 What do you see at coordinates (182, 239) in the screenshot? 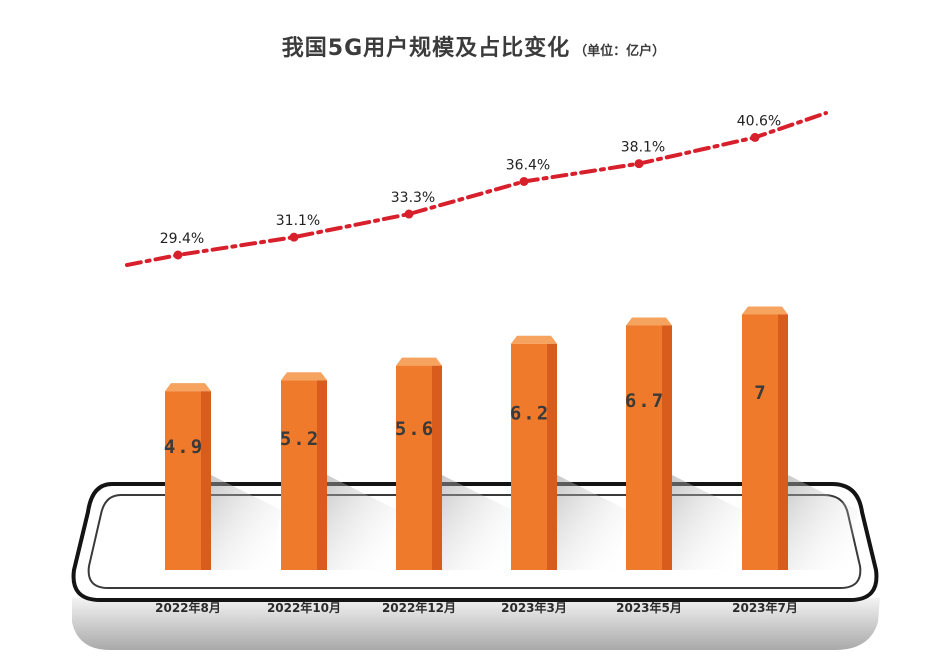
I see `ratio-label: 29.4%` at bounding box center [182, 239].